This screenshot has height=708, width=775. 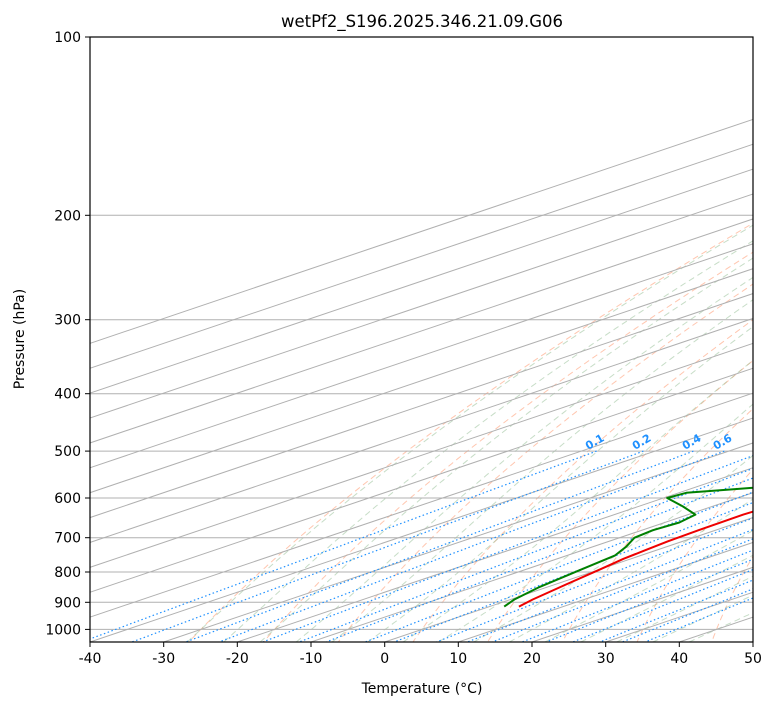 I want to click on x-tick-label: -40, so click(x=90, y=659).